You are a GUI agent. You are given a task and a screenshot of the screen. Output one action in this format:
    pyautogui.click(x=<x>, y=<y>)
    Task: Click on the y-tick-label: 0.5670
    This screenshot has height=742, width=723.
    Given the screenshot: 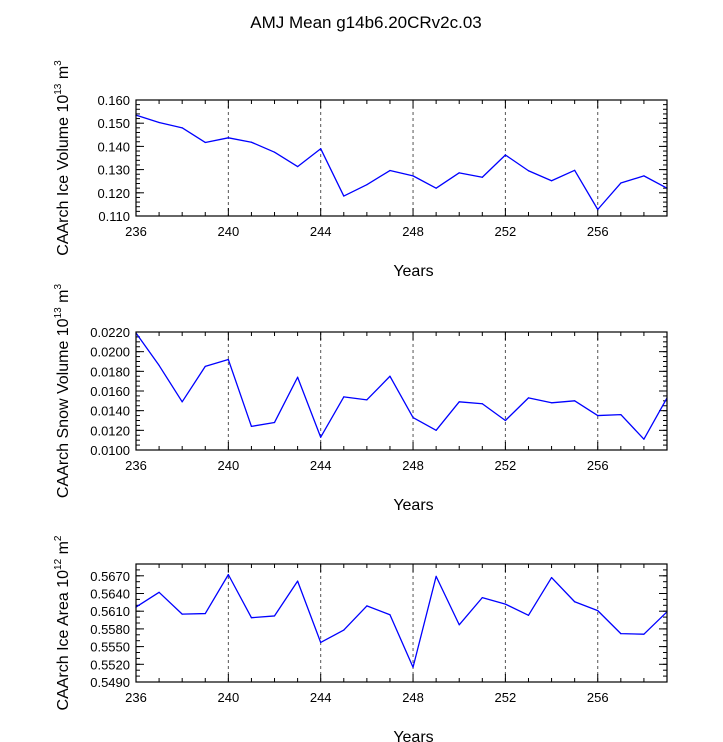 What is the action you would take?
    pyautogui.click(x=110, y=576)
    